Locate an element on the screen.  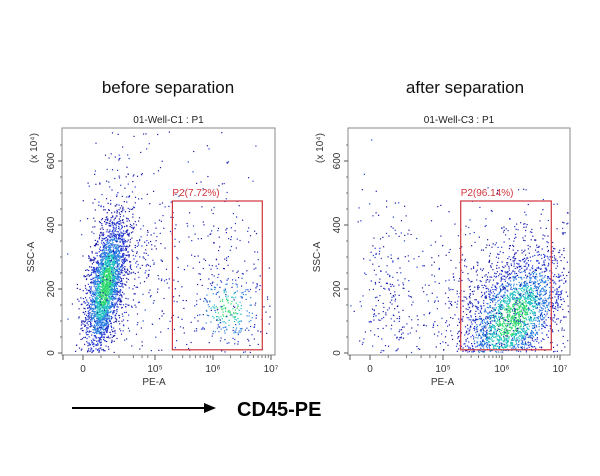
gate-p2 is located at coordinates (217, 275).